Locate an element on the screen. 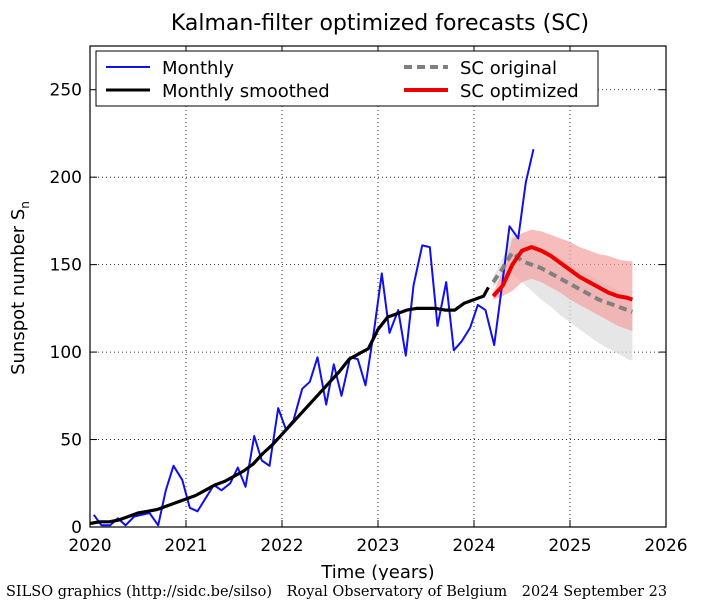  y-axis-label-text: Sunspot number S is located at coordinates (18, 292).